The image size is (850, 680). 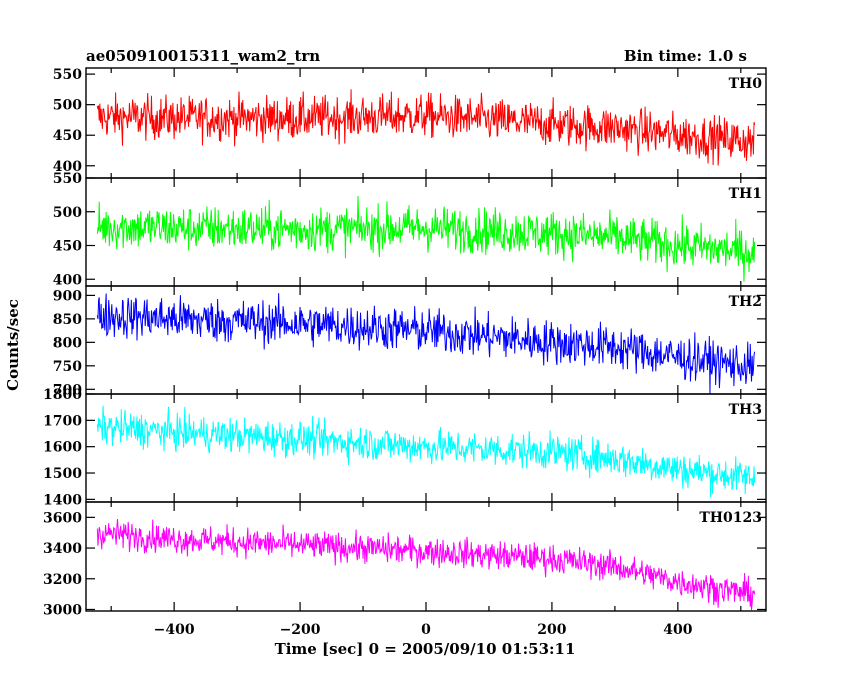 I want to click on panel-label-th3: TH3, so click(x=745, y=410).